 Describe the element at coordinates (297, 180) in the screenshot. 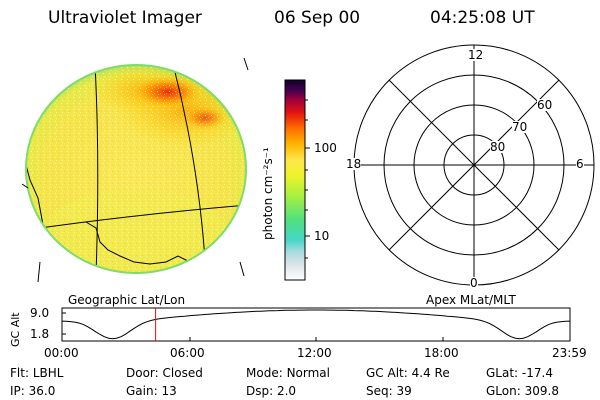

I see `colorbar` at that location.